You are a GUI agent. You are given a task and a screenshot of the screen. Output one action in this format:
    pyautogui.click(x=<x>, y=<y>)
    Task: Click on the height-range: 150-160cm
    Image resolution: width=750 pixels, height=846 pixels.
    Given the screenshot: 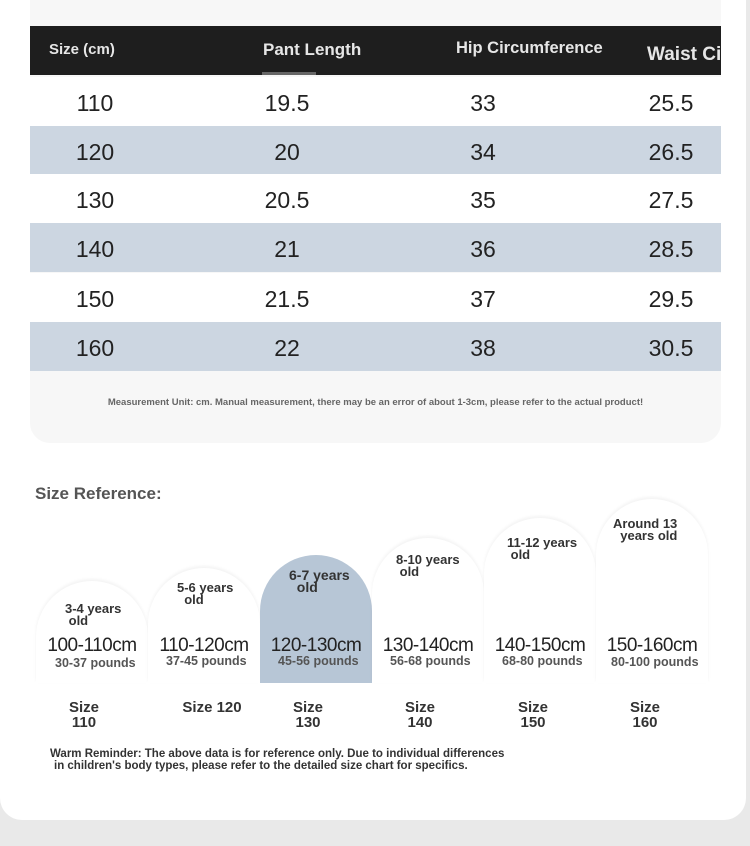 What is the action you would take?
    pyautogui.click(x=652, y=645)
    